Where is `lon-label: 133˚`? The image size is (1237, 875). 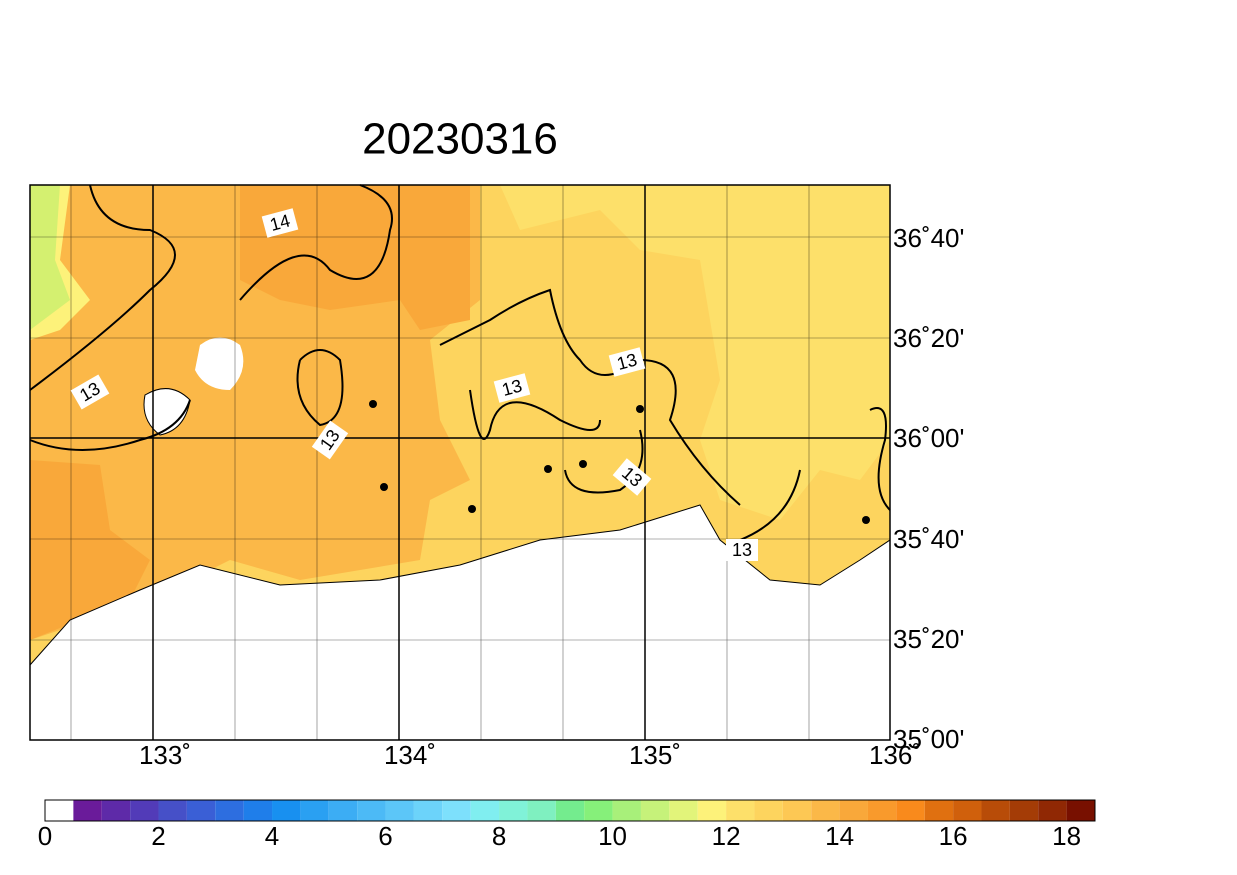 lon-label: 133˚ is located at coordinates (165, 755).